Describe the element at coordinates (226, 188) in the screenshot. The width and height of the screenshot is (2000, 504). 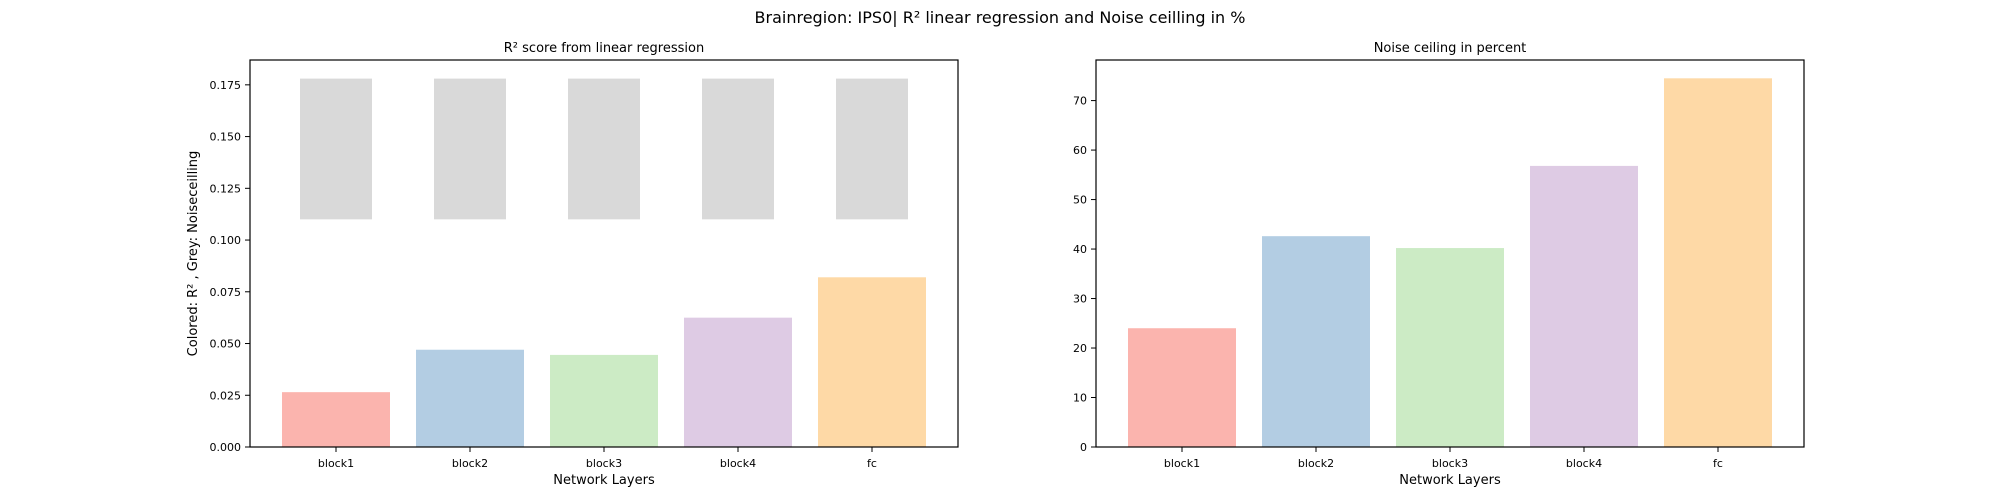
I see `chart-1-ytick-label: 0.125` at that location.